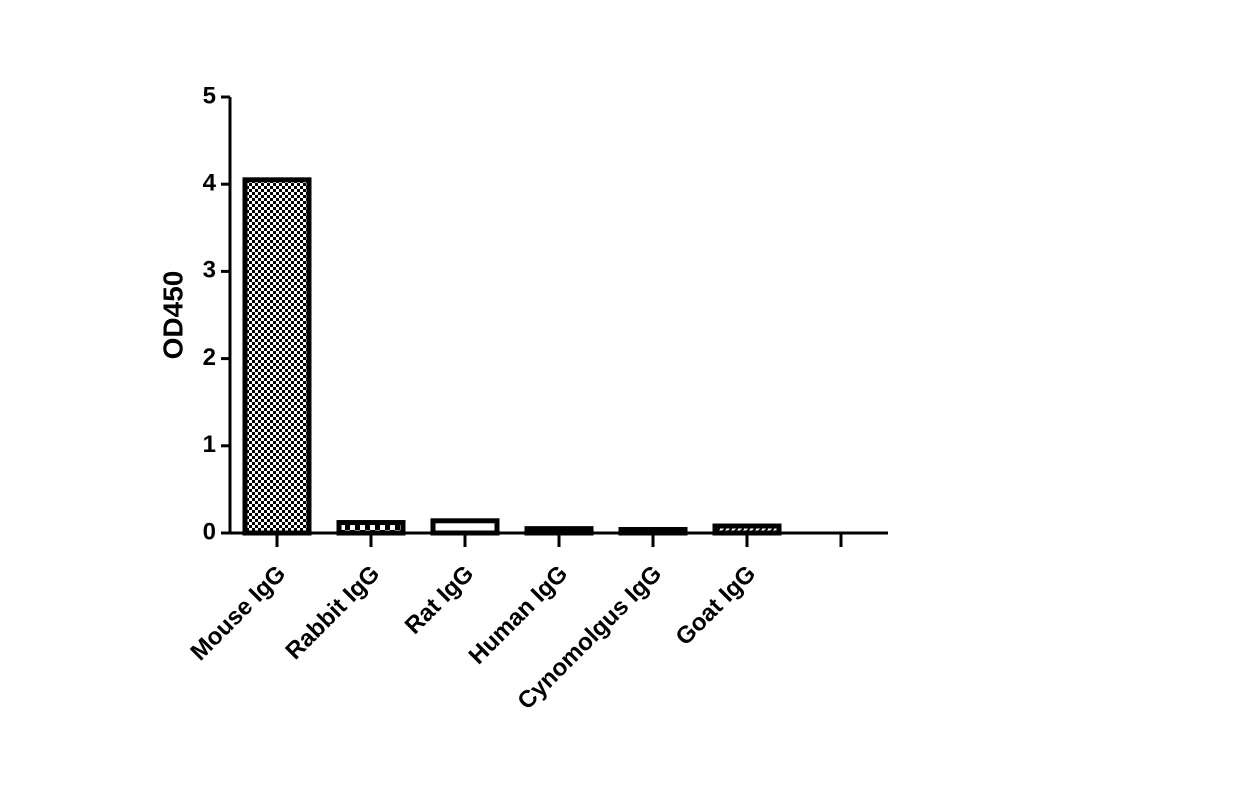  I want to click on x-tick-label: Goat IgG, so click(715, 605).